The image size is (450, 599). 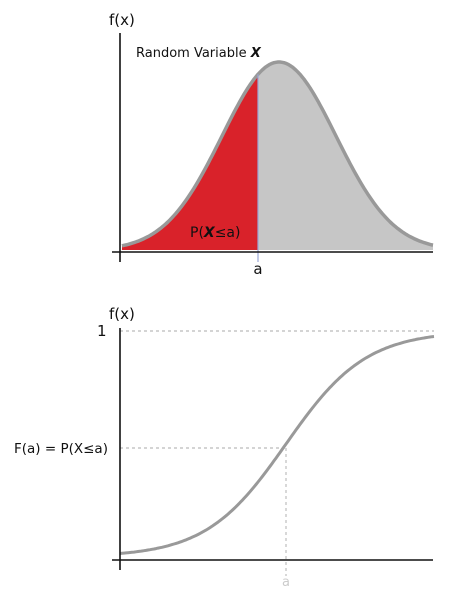 What do you see at coordinates (61, 449) in the screenshot?
I see `cdf-fa-label: F(a) = P(X≤a)` at bounding box center [61, 449].